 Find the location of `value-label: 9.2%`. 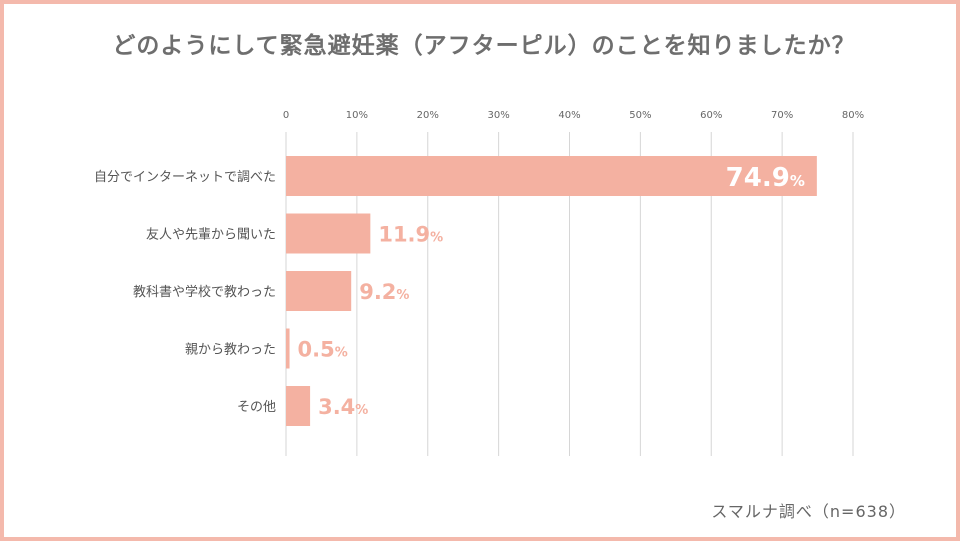

value-label: 9.2% is located at coordinates (384, 292).